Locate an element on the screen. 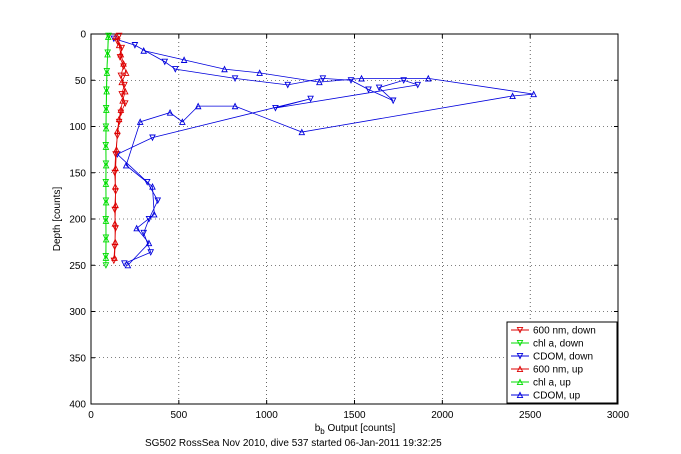  legend-label: chl a, up is located at coordinates (552, 383).